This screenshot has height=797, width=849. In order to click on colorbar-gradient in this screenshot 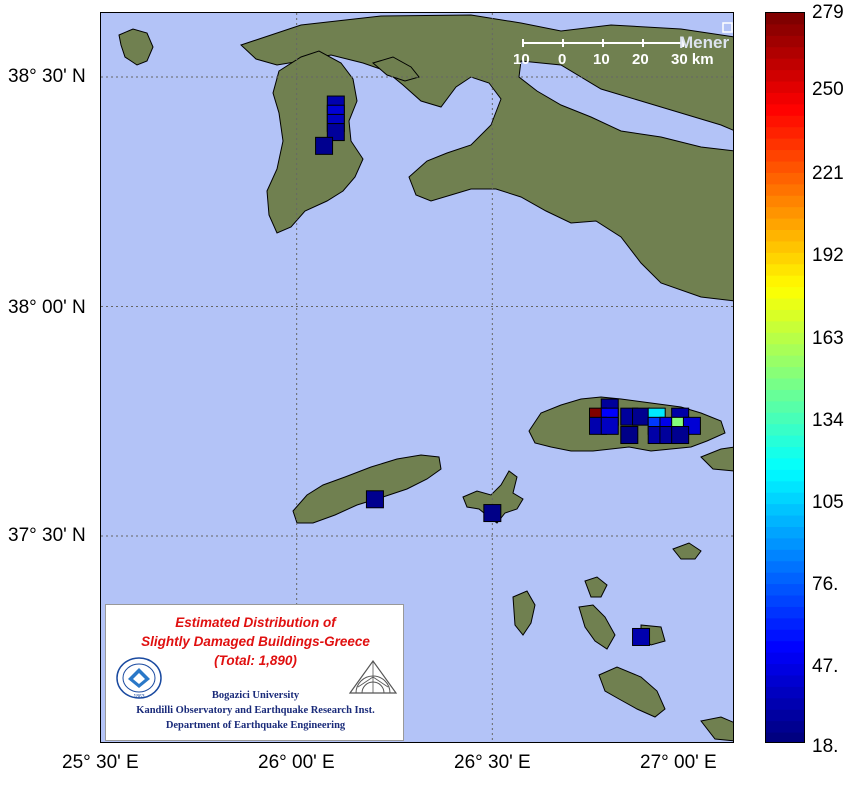, I will do `click(785, 377)`.